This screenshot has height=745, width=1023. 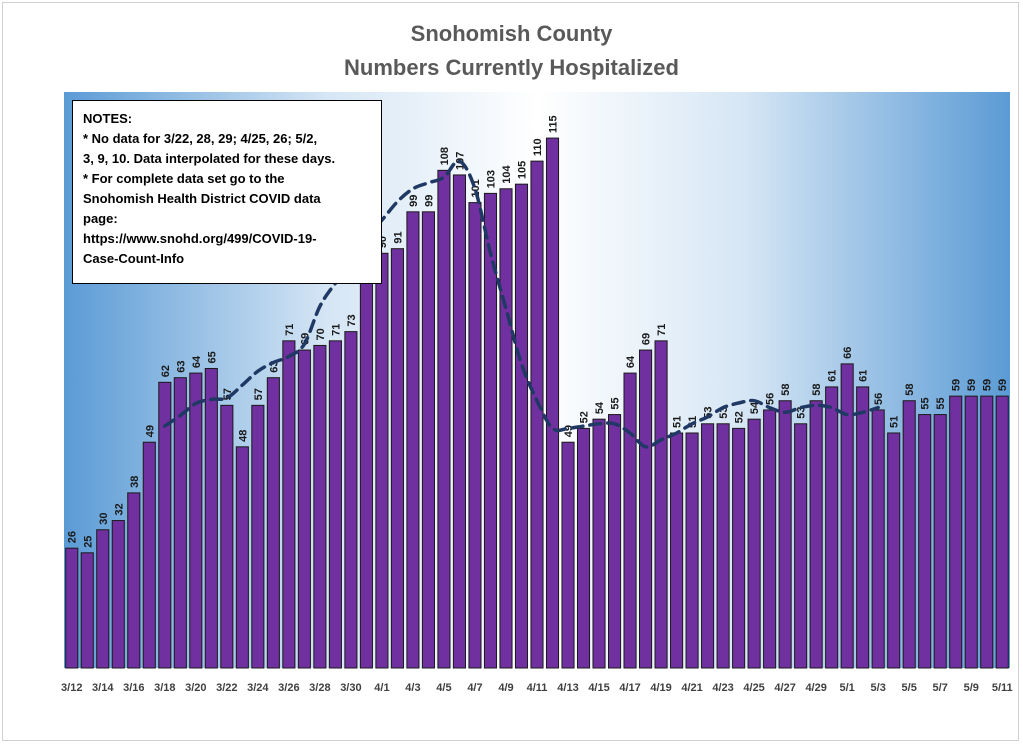 What do you see at coordinates (73, 537) in the screenshot?
I see `data-label: 26` at bounding box center [73, 537].